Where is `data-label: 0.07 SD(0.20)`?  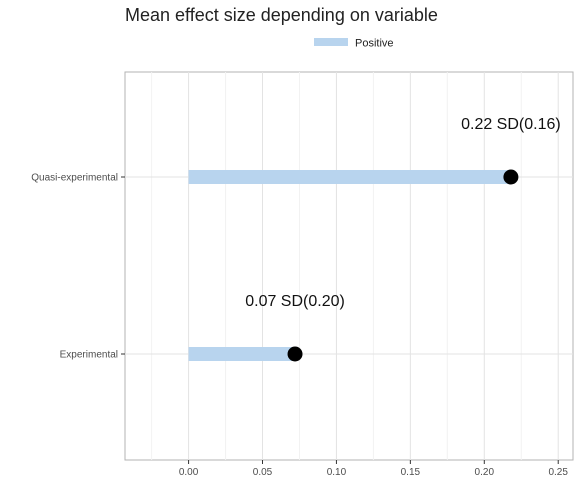
data-label: 0.07 SD(0.20) is located at coordinates (295, 301).